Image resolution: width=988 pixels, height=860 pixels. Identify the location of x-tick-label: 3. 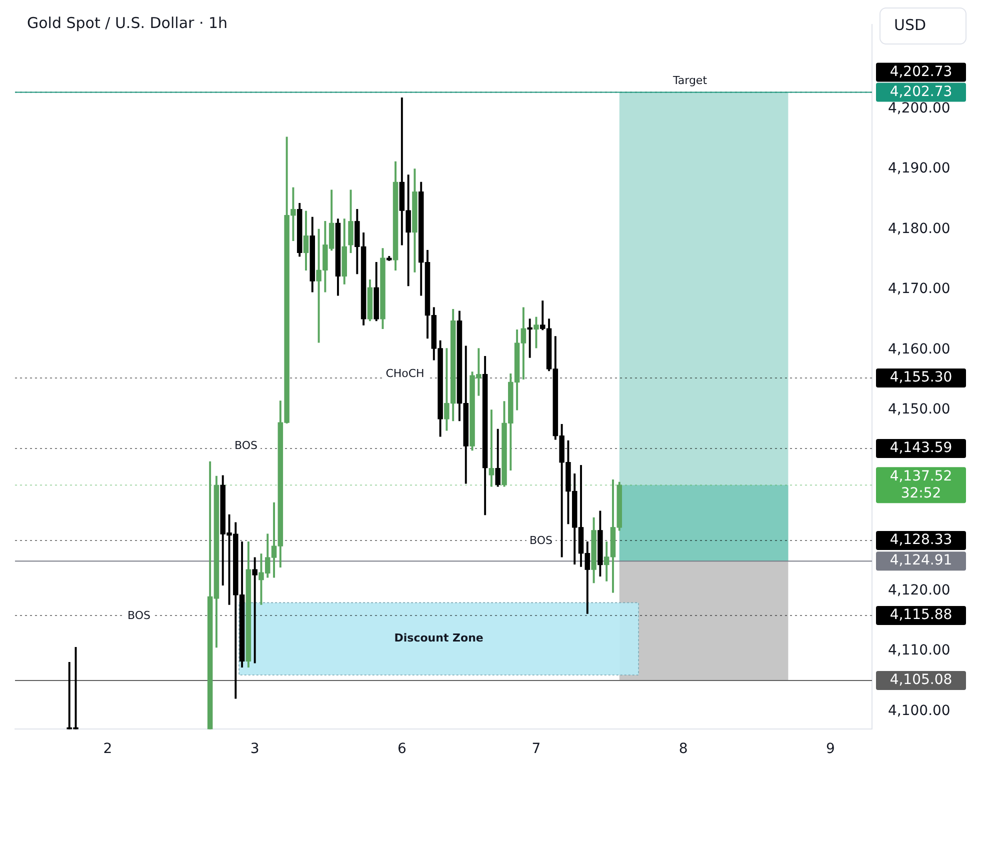
(255, 749).